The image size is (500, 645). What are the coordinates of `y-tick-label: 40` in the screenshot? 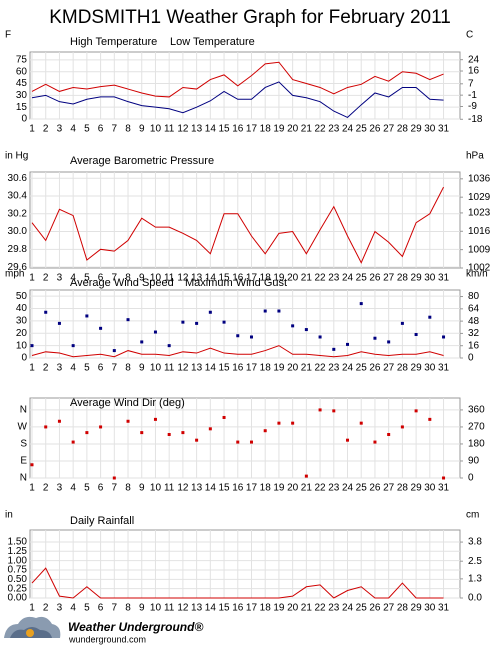 It's located at (22, 308).